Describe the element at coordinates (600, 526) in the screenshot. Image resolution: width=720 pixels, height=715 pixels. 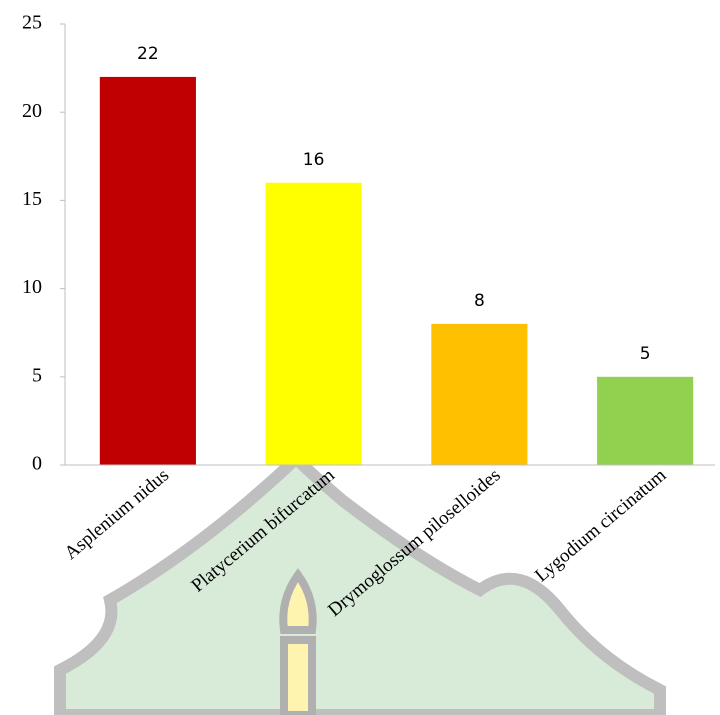
I see `x-tick-label: Lygodium circinatum` at that location.